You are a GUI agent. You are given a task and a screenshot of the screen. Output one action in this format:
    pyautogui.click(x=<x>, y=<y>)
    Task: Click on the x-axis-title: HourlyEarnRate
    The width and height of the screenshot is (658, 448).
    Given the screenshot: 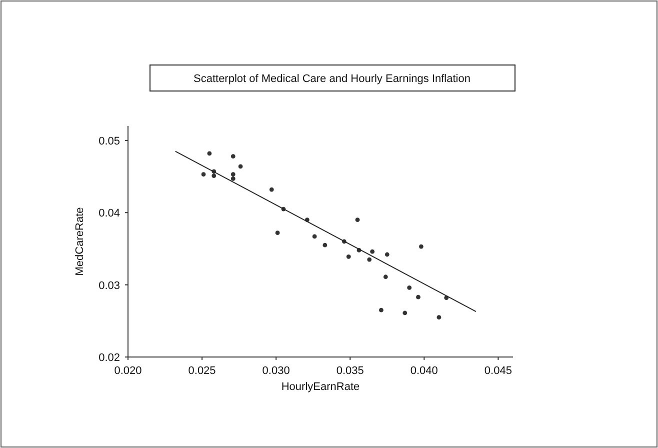 What is the action you would take?
    pyautogui.click(x=320, y=387)
    